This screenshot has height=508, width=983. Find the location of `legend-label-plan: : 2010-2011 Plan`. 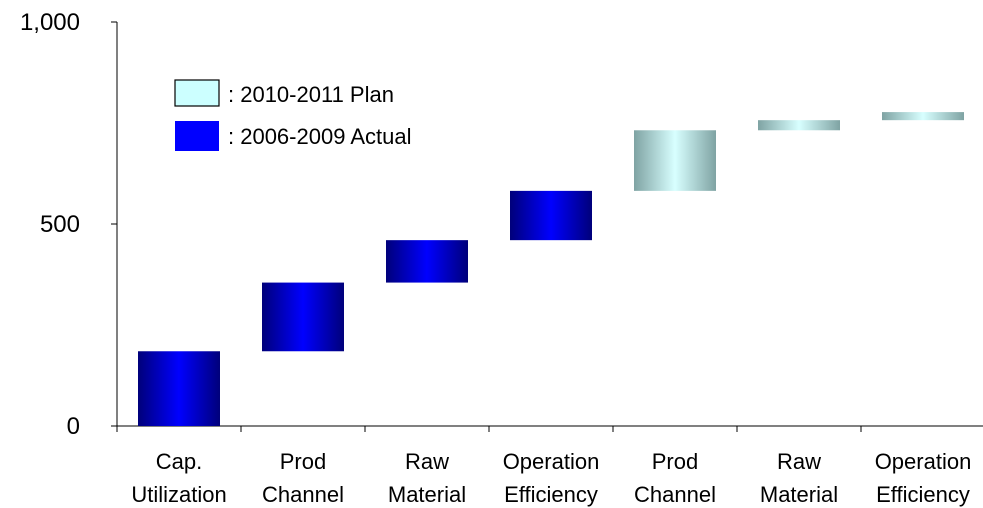

legend-label-plan: : 2010-2011 Plan is located at coordinates (311, 94).